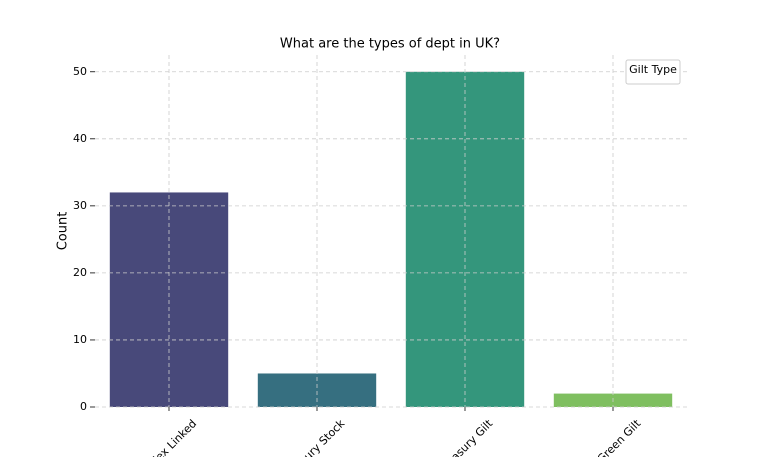 This screenshot has width=762, height=457. I want to click on legend-box, so click(653, 72).